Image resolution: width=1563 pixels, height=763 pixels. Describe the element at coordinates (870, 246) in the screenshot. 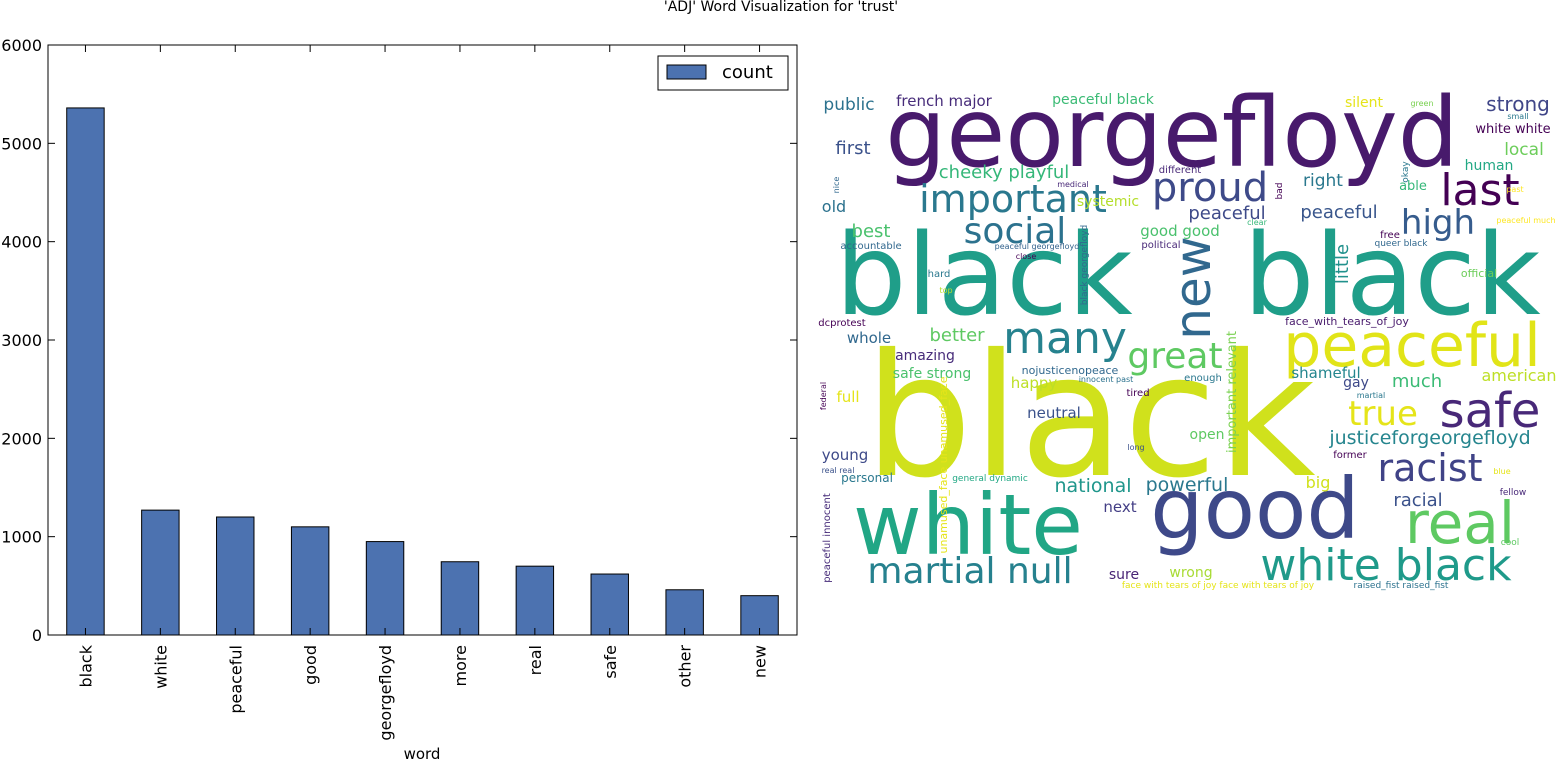

I see `cloud-word: accountable` at that location.